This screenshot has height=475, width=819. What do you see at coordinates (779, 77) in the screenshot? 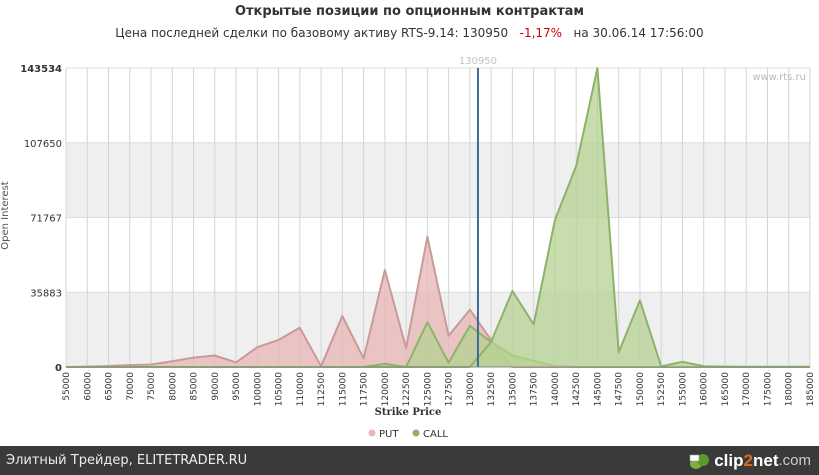
I see `watermark-text: www.rts.ru` at bounding box center [779, 77].